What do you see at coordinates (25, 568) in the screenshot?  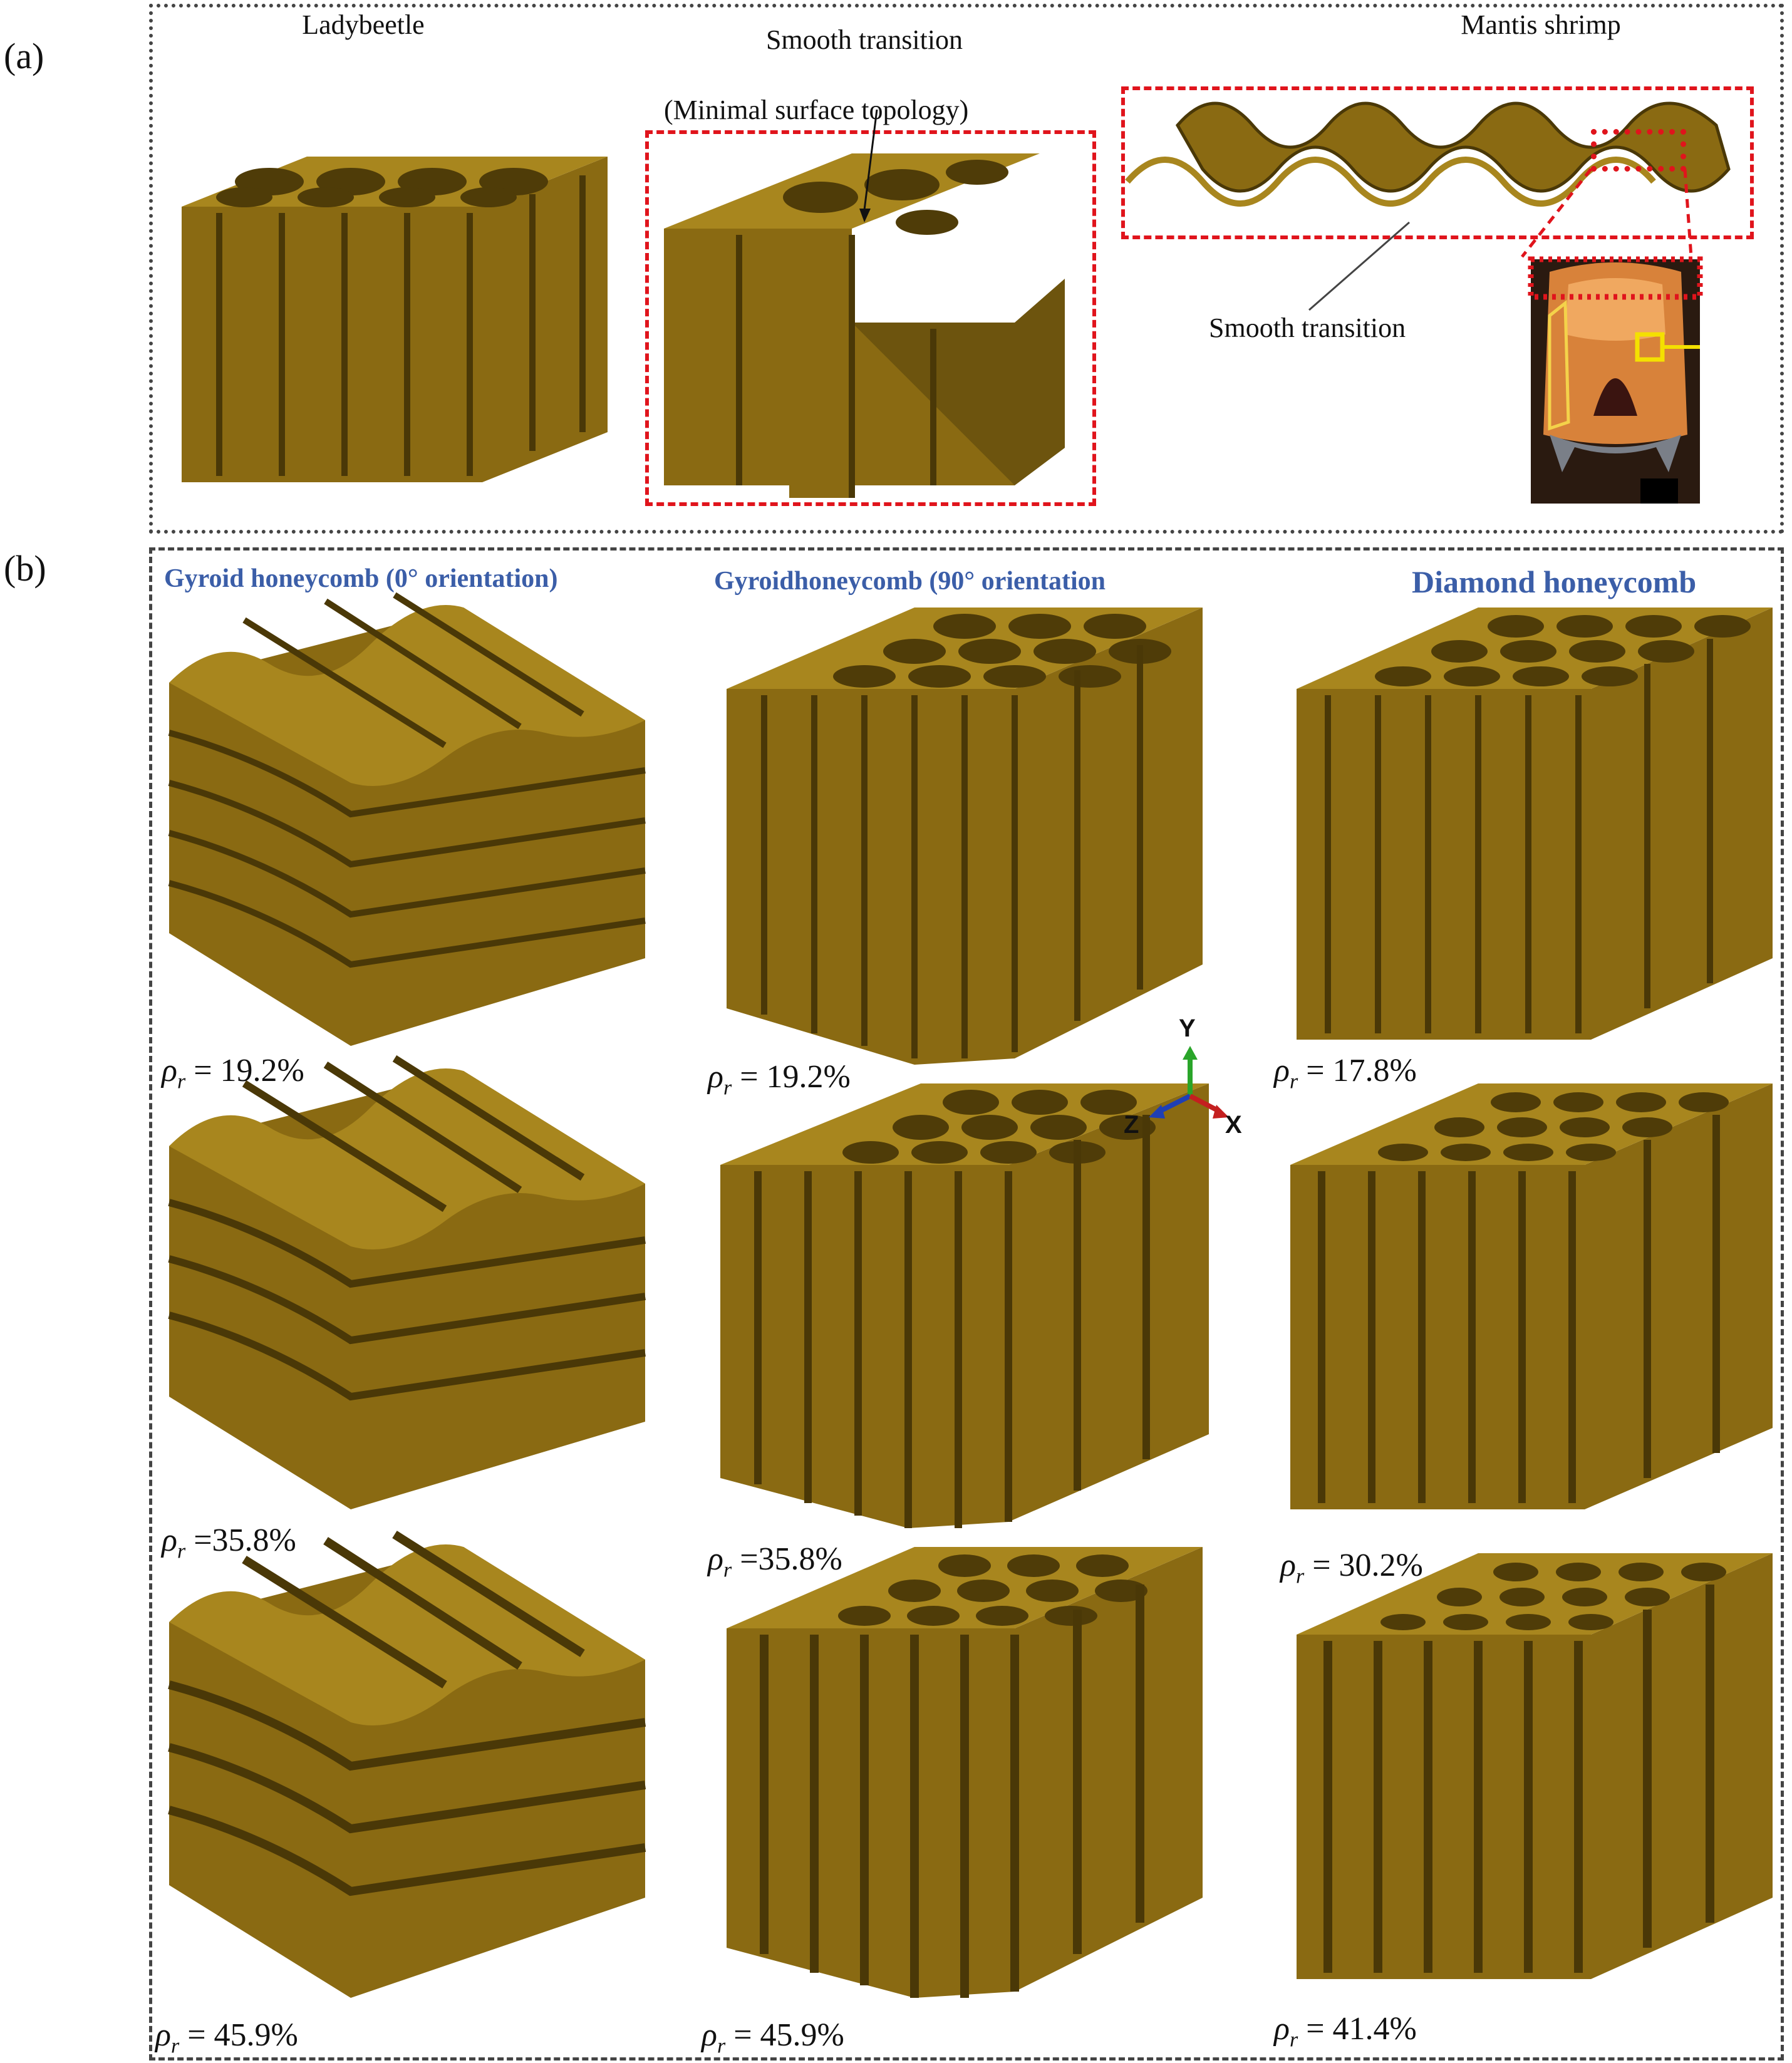 I see `panel-b-label: (b)` at bounding box center [25, 568].